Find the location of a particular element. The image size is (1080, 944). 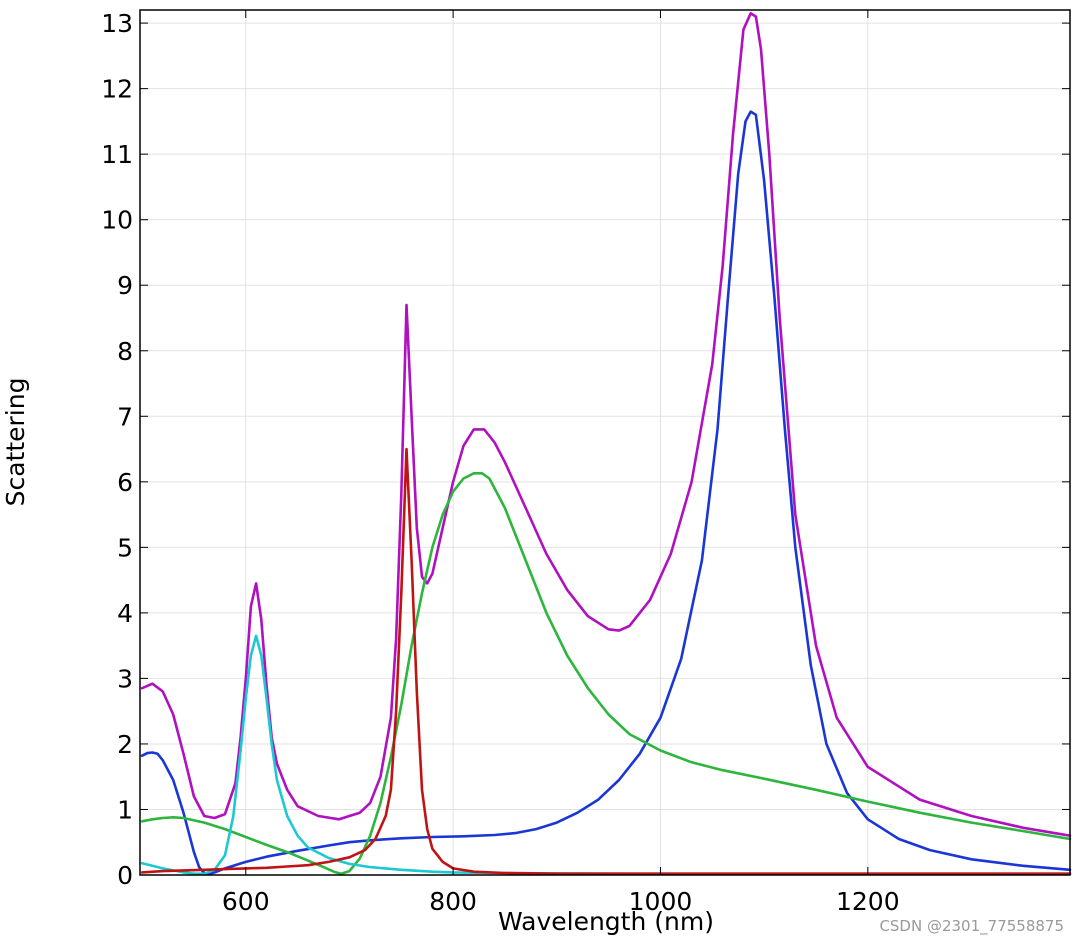

x-tick-label: 800 is located at coordinates (453, 901).